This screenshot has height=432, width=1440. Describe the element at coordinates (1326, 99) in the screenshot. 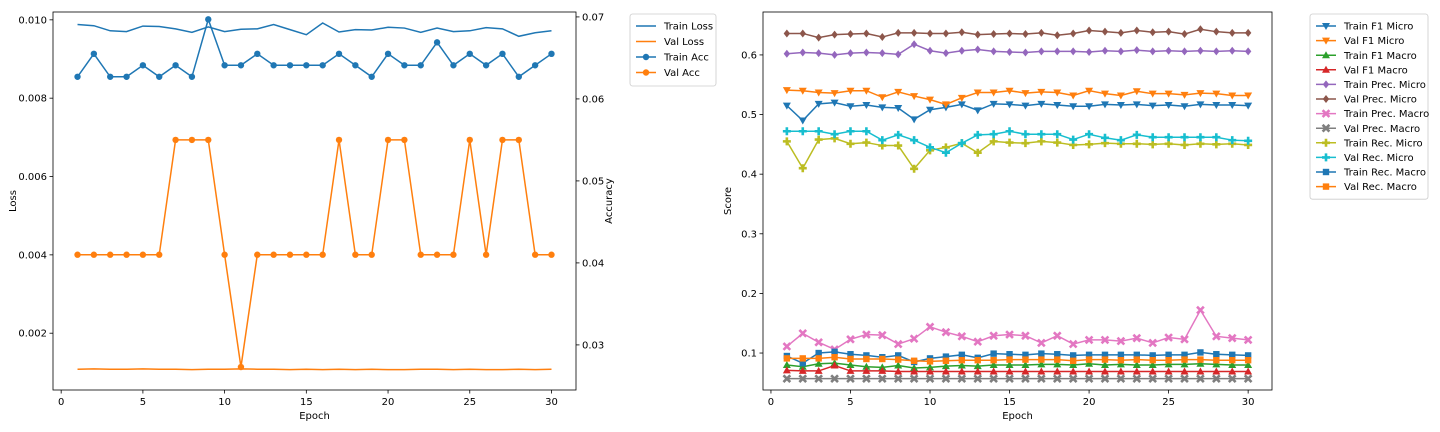

I see `legend-marker` at that location.